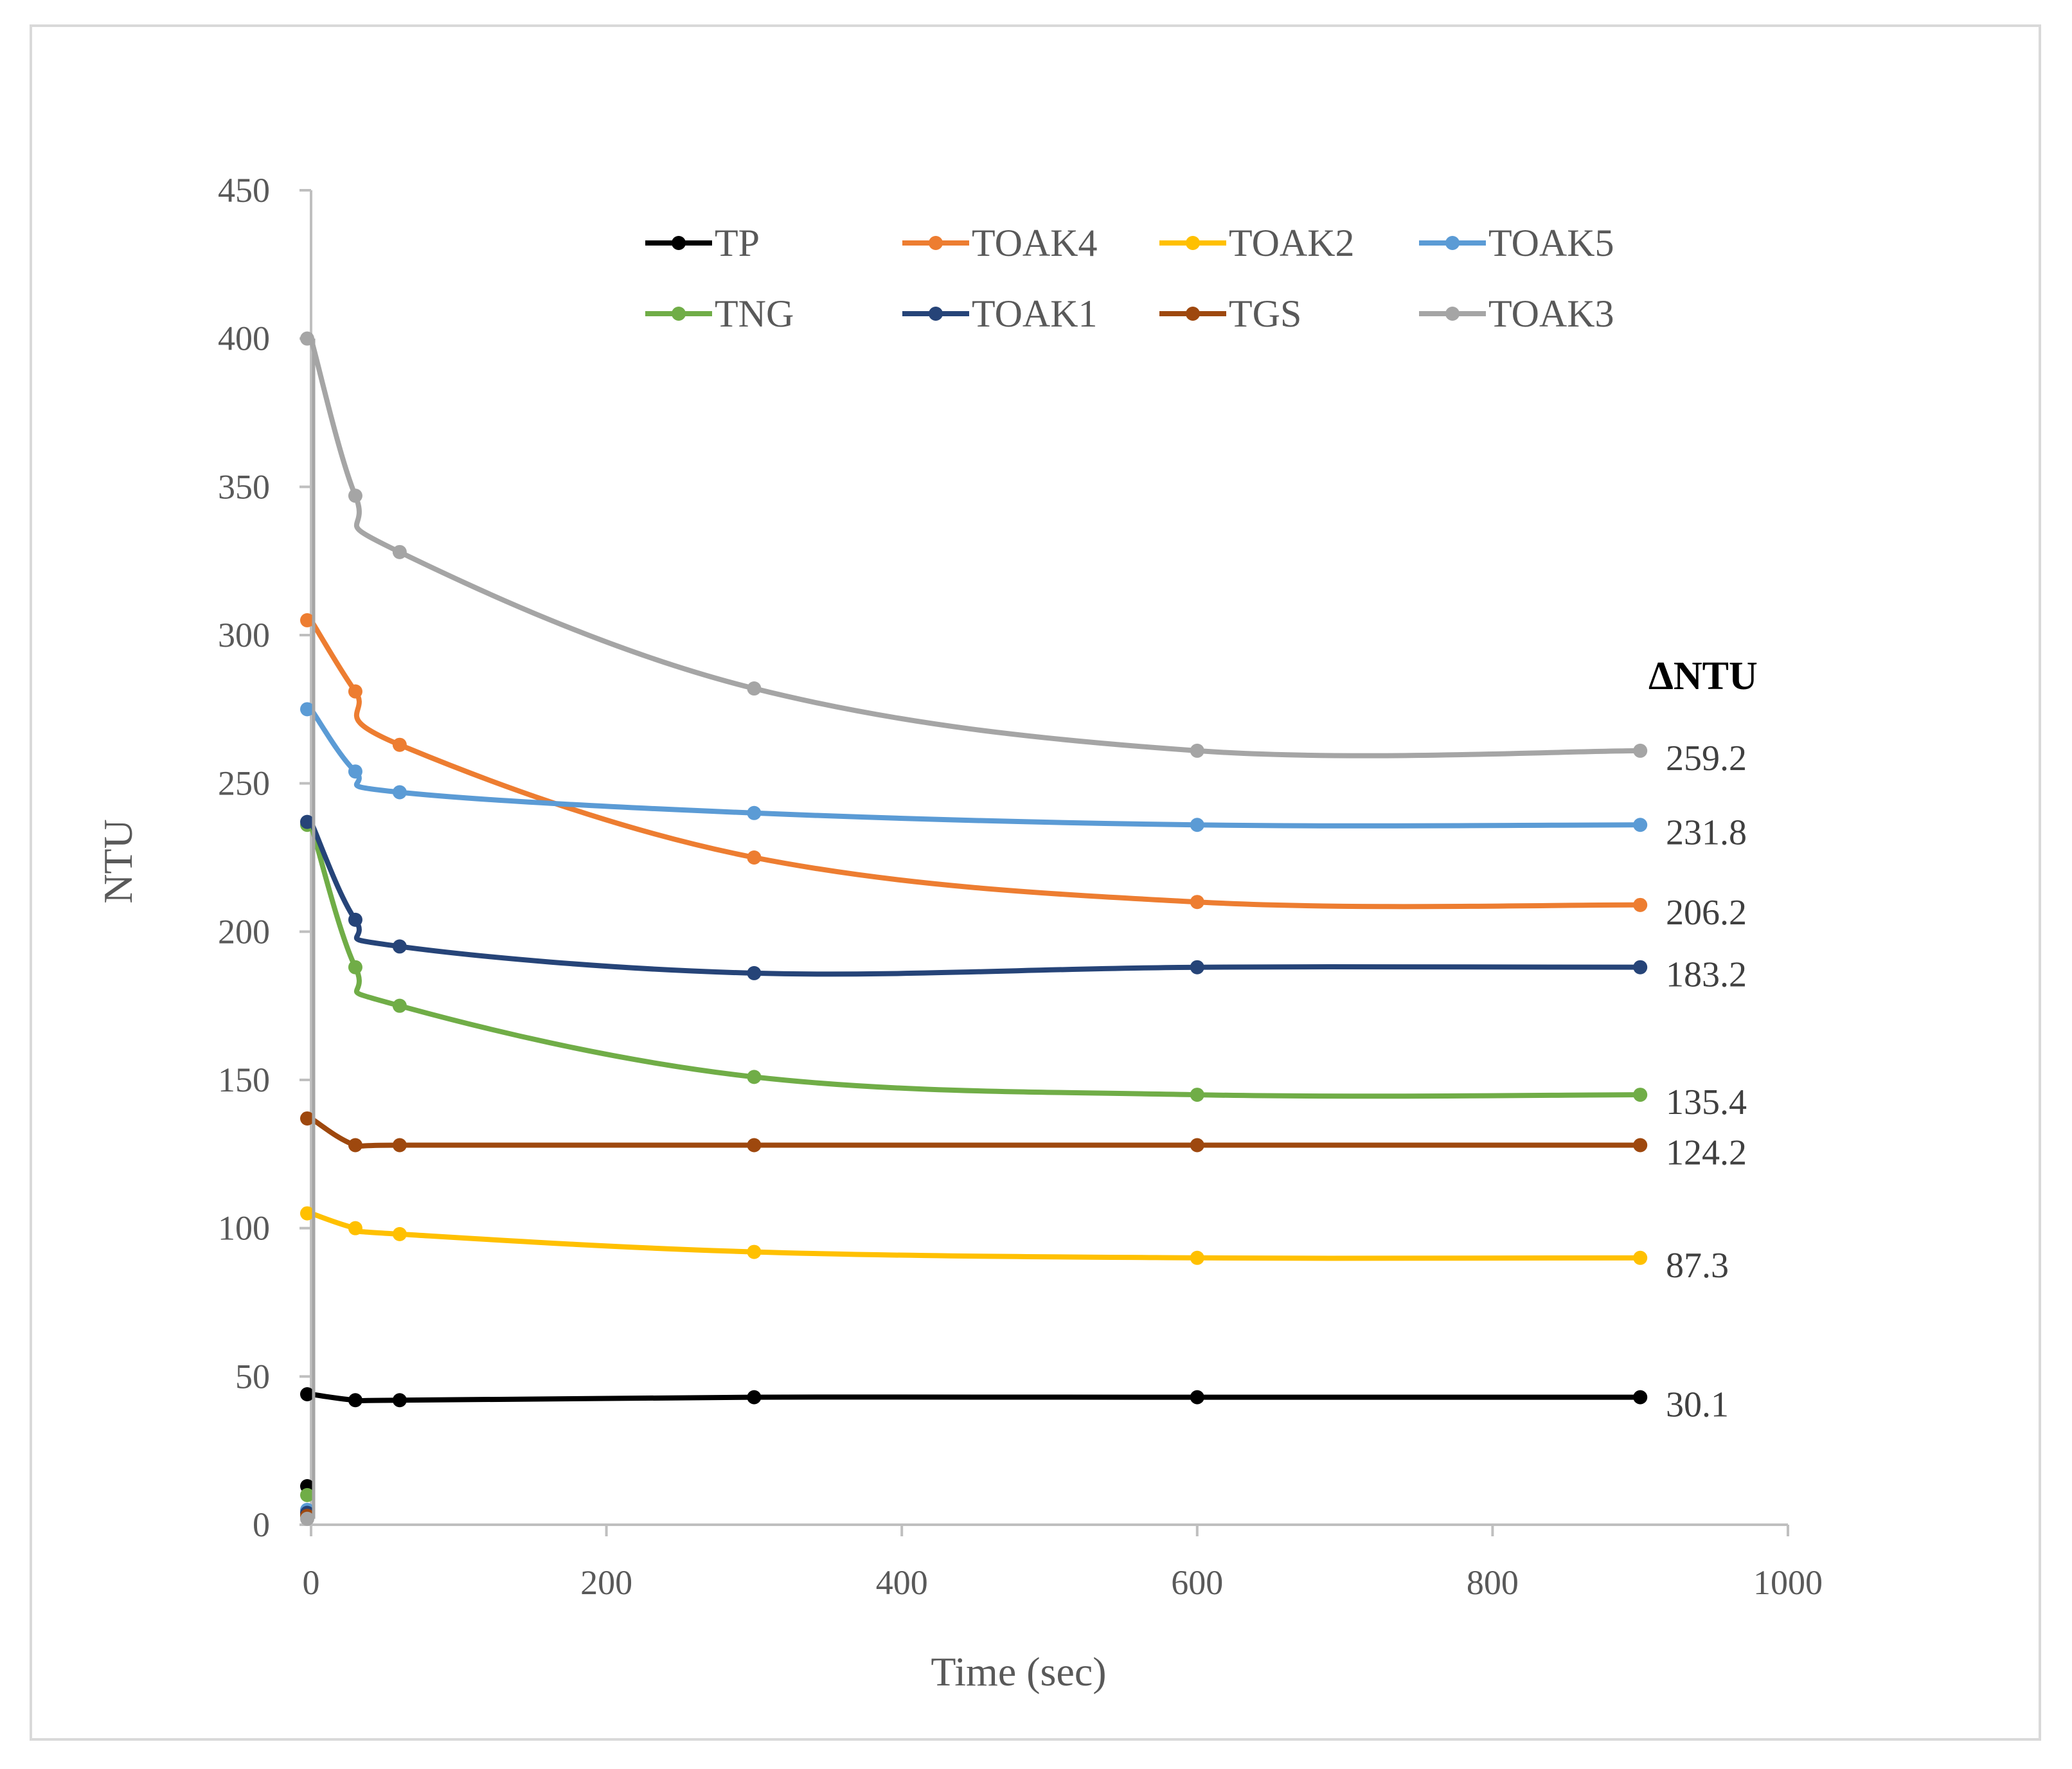 The image size is (2072, 1769). I want to click on delta-ntu-label: 231.8, so click(1706, 832).